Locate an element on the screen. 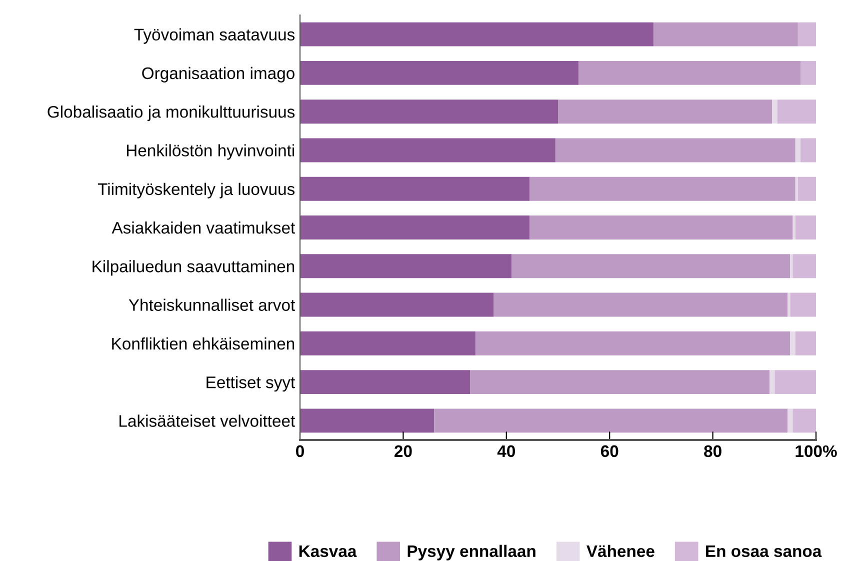 The height and width of the screenshot is (561, 846). y-tick-label: Henkilöstön hyvinvointi is located at coordinates (210, 152).